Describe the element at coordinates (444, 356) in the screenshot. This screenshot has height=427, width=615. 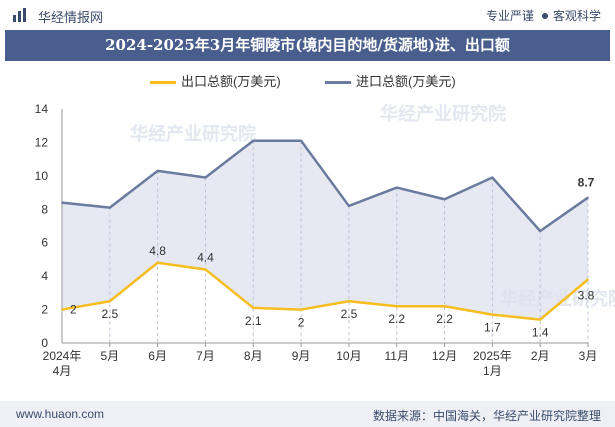
I see `x-tick-label: 12月` at that location.